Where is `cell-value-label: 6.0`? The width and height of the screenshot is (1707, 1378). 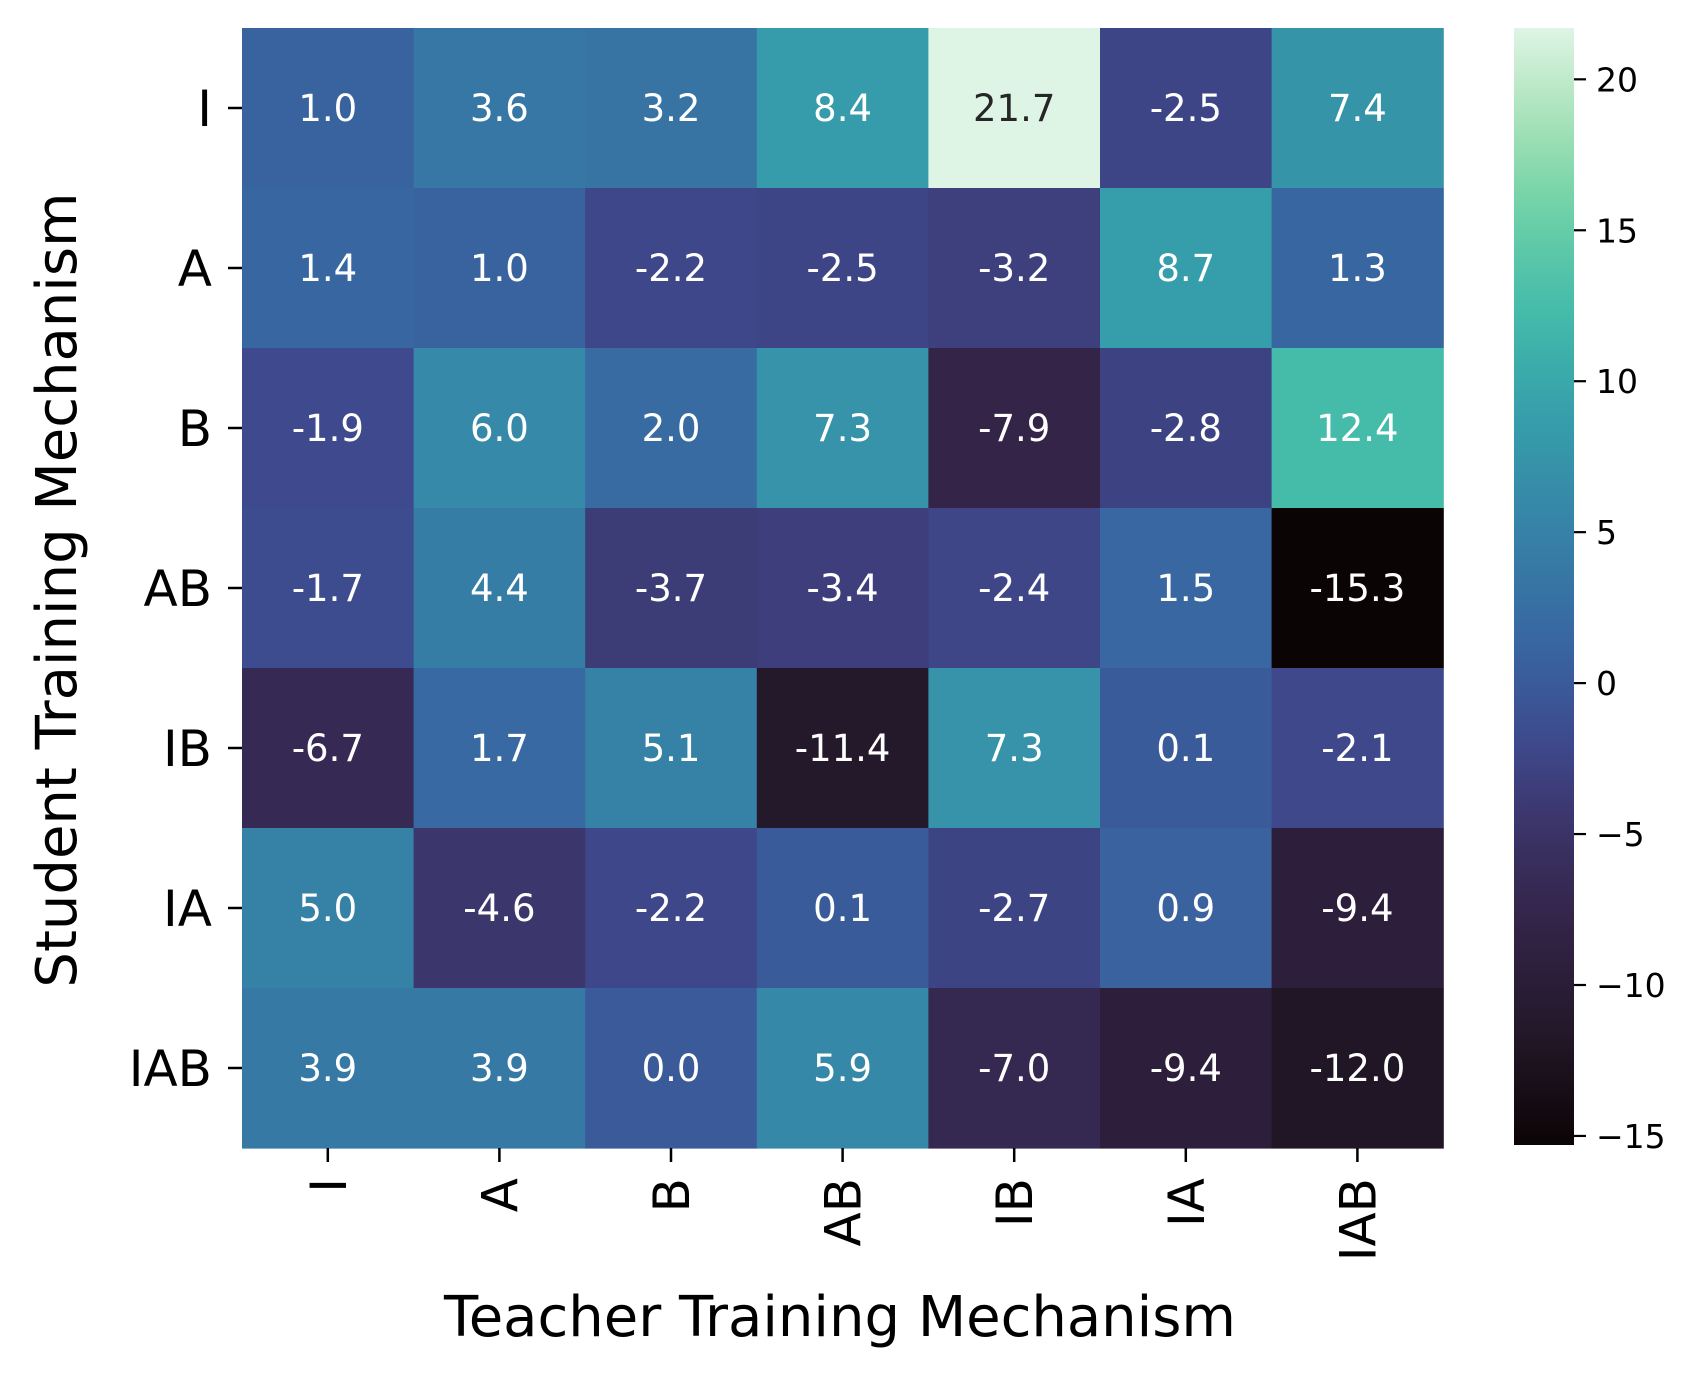
cell-value-label: 6.0 is located at coordinates (499, 428).